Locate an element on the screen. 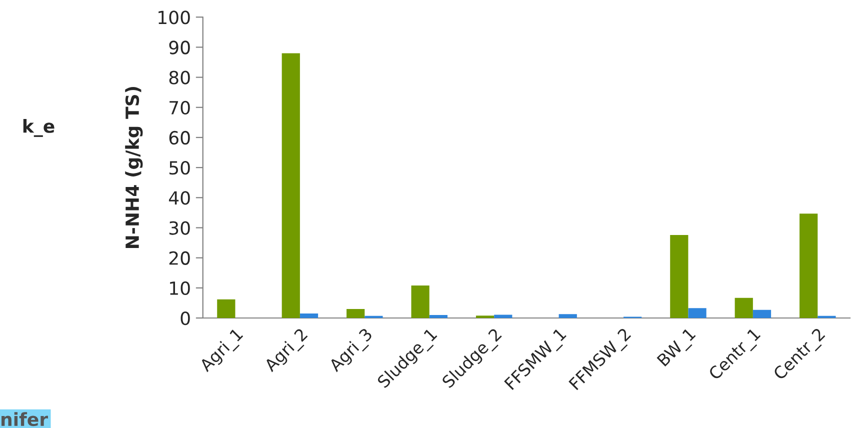 The image size is (856, 428). y-tick-label: 60 is located at coordinates (179, 137).